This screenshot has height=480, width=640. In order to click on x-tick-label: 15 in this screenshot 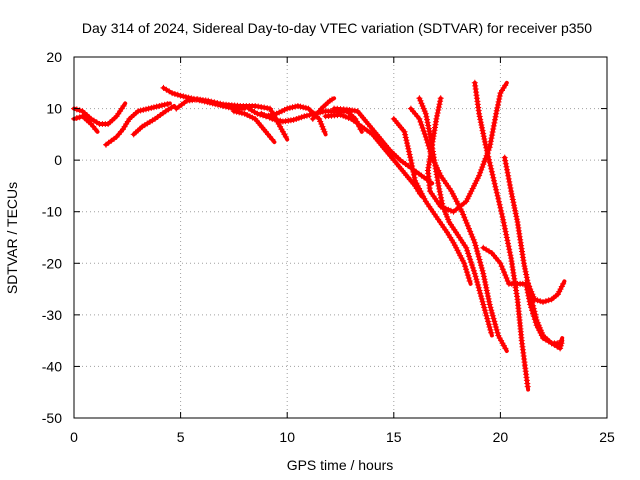, I will do `click(394, 437)`.